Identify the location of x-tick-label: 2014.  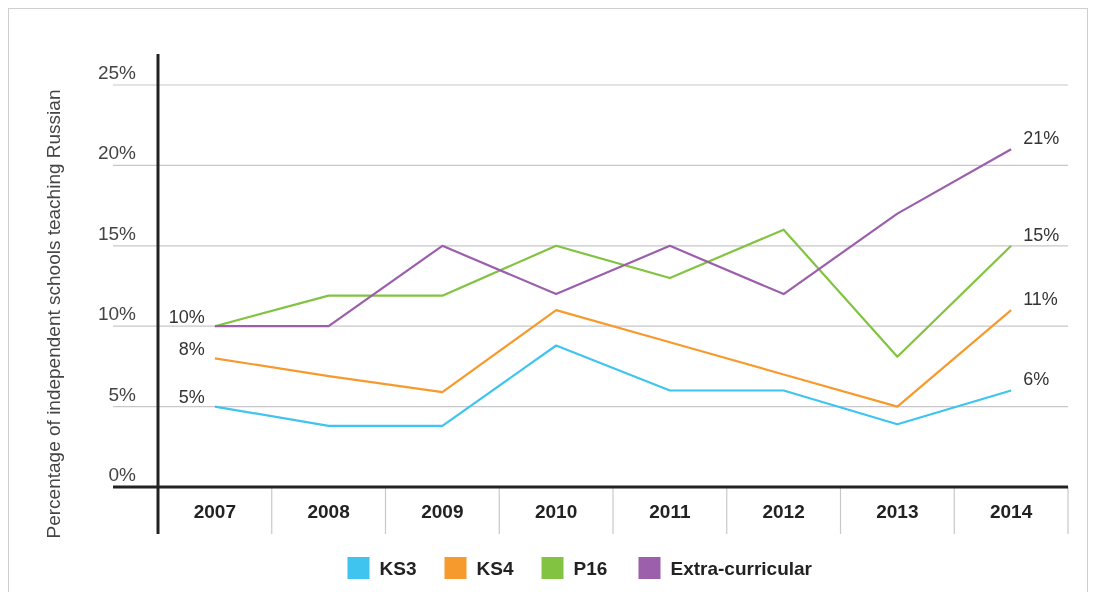
(1011, 511).